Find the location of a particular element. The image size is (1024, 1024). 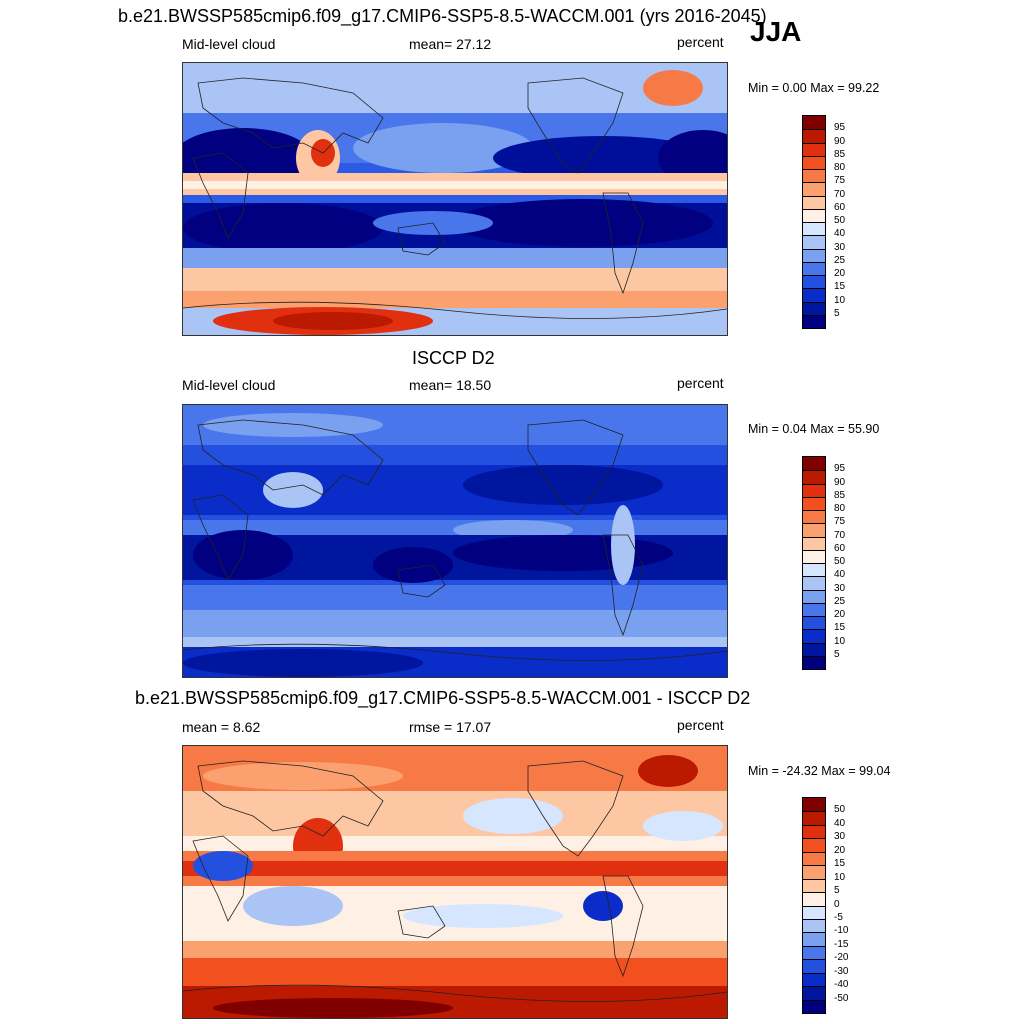

panel3-units-label: percent is located at coordinates (700, 725).